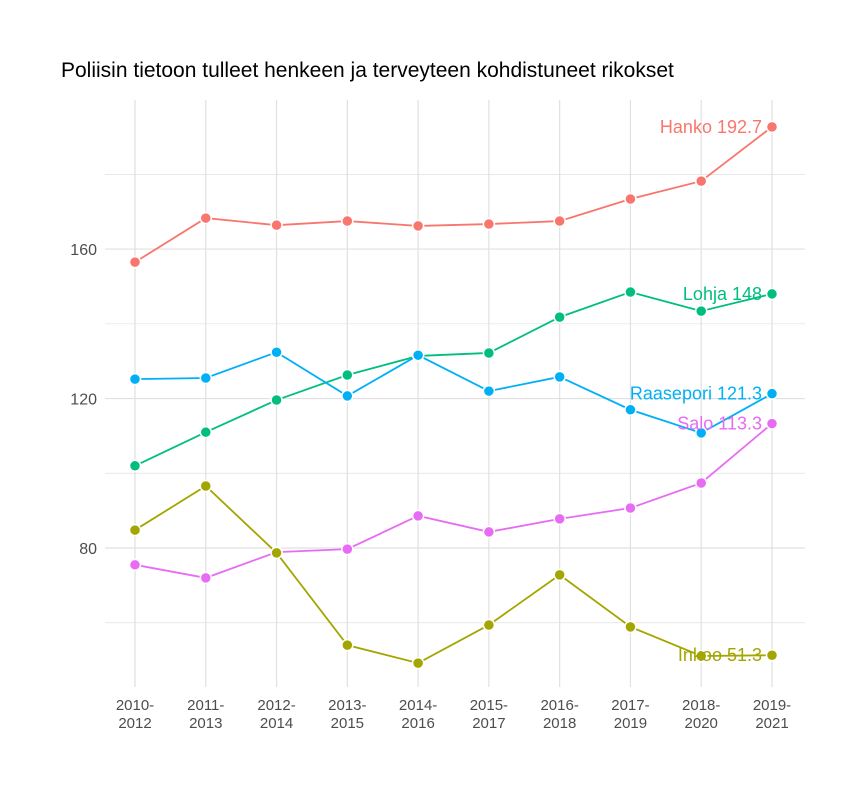  I want to click on end-label-hanko: Hanko 192.7, so click(711, 127).